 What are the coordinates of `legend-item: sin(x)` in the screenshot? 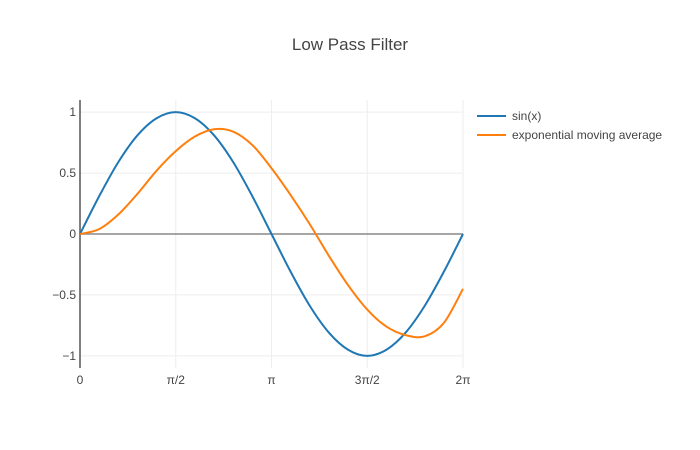 It's located at (509, 116).